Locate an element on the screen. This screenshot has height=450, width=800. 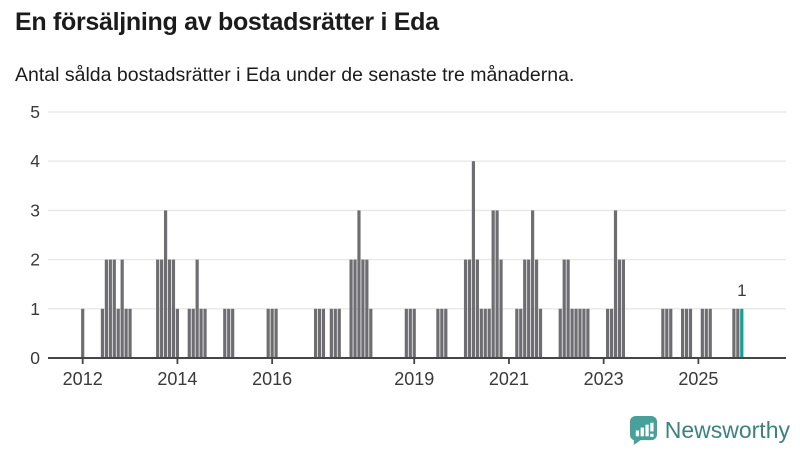
y-tick-label: 2 is located at coordinates (35, 260).